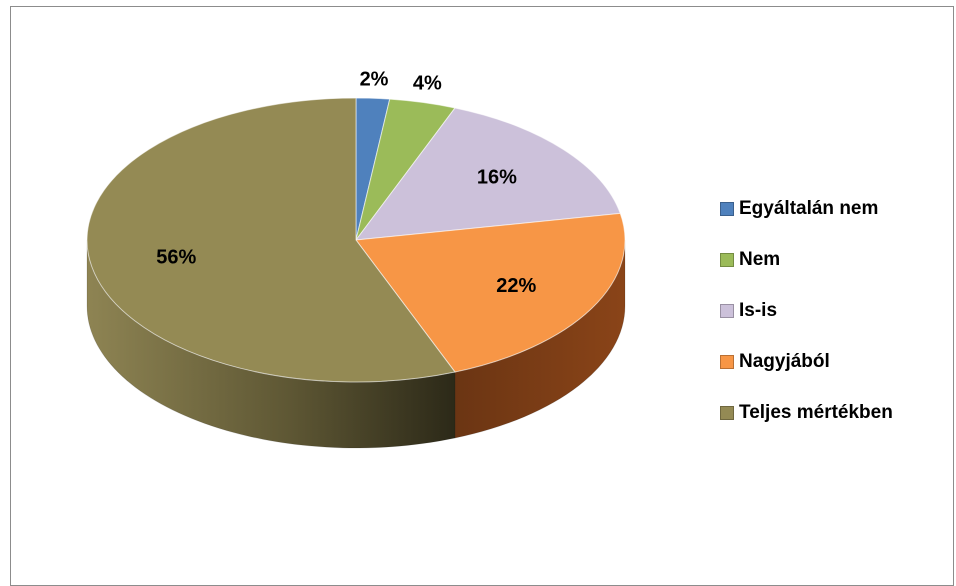  I want to click on legend-label-egyaltalan-nem: Egyáltalán nem, so click(809, 208).